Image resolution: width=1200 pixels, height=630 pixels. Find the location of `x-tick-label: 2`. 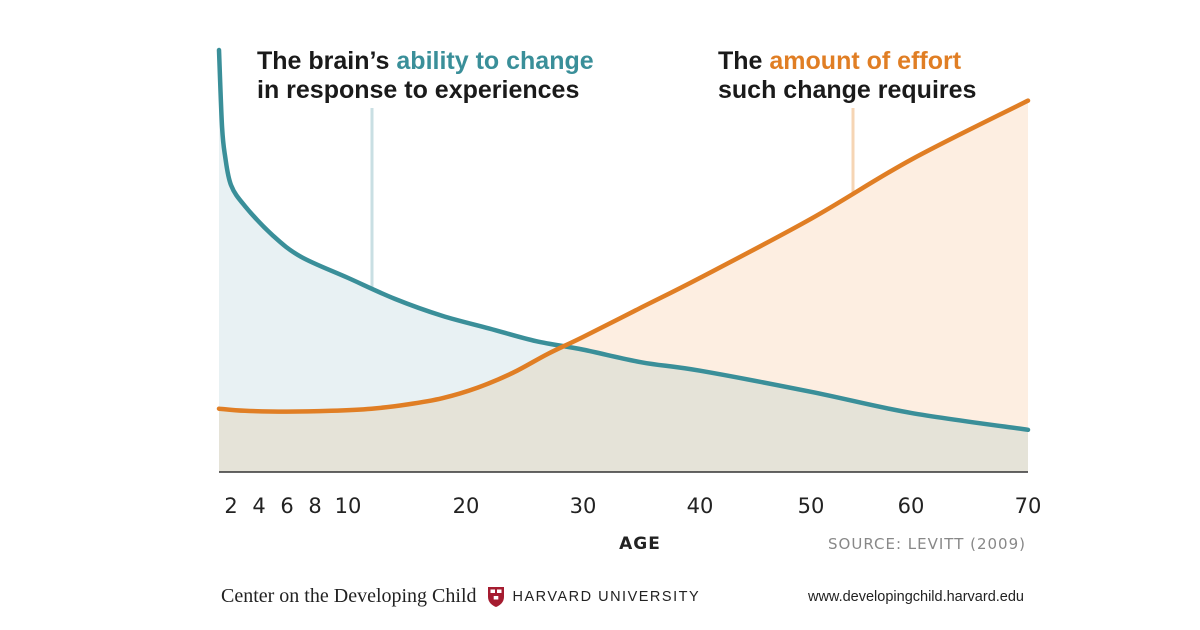

x-tick-label: 2 is located at coordinates (230, 506).